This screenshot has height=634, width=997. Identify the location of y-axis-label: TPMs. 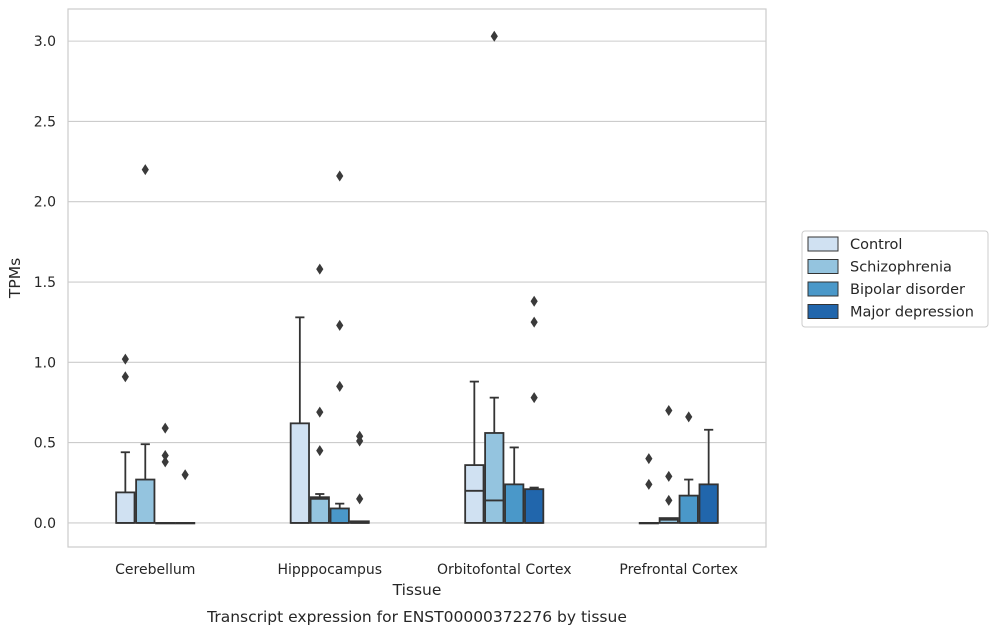
(15, 278).